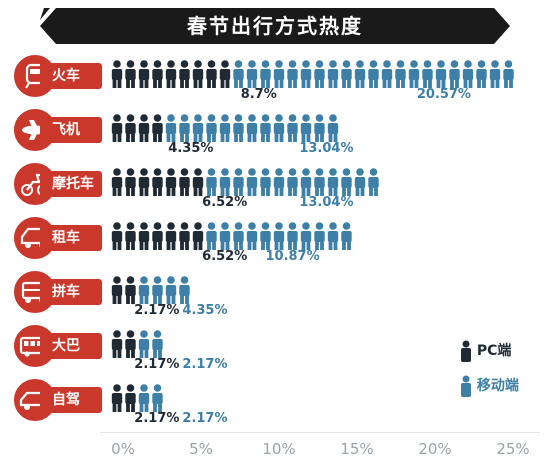 The image size is (550, 469). Describe the element at coordinates (71, 238) in the screenshot. I see `category-label: 租车` at that location.